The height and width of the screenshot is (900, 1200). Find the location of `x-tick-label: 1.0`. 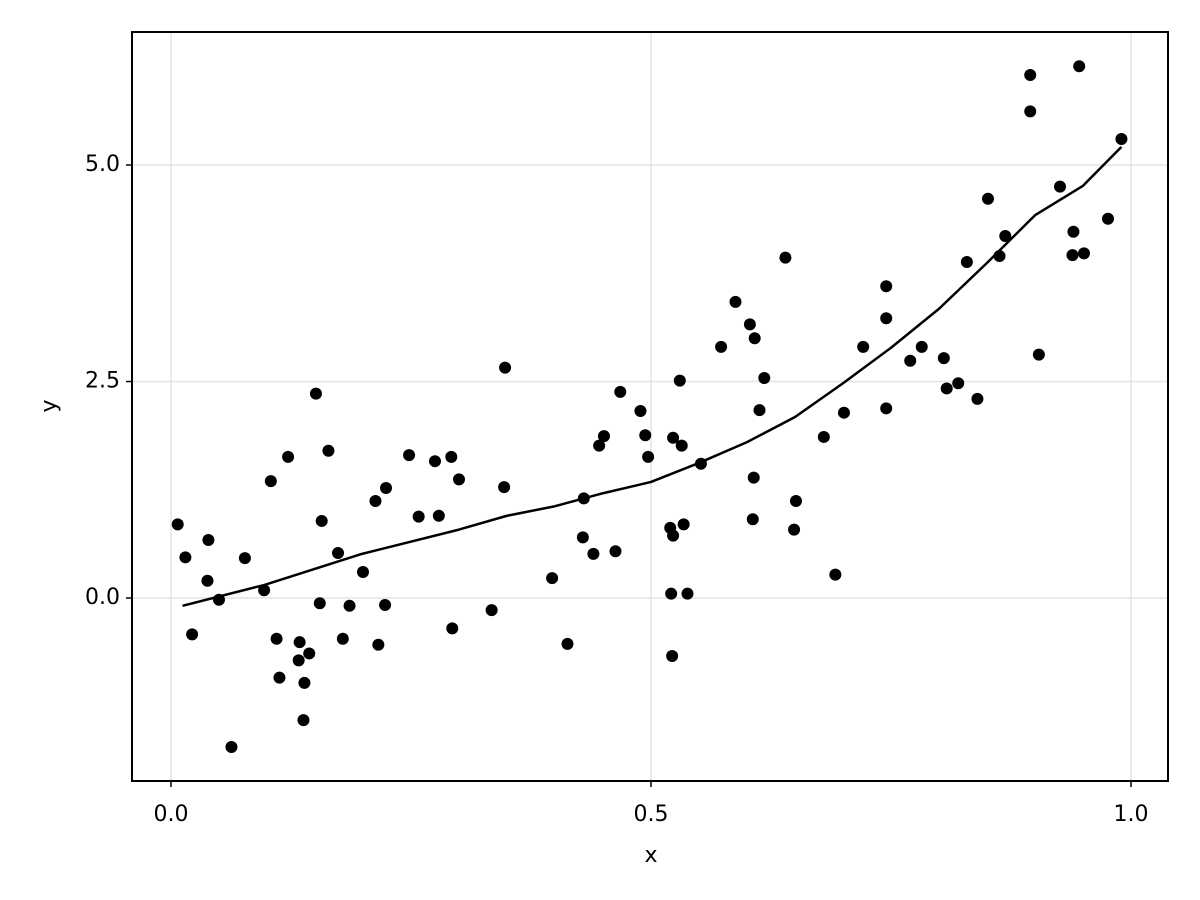

x-tick-label: 1.0 is located at coordinates (1131, 814).